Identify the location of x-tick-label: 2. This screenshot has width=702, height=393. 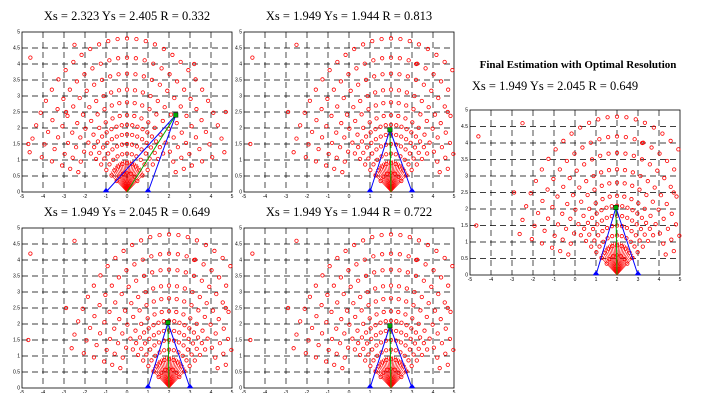
(391, 391).